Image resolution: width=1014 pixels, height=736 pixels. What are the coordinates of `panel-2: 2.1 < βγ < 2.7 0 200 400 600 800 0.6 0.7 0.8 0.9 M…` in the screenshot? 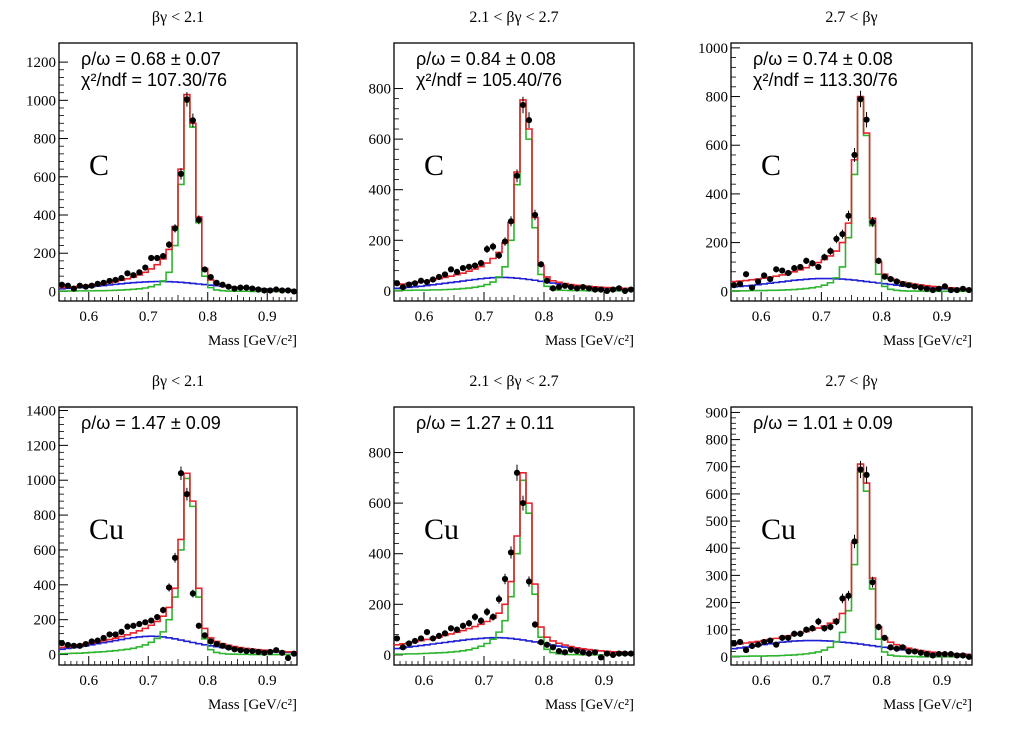 It's located at (502, 179).